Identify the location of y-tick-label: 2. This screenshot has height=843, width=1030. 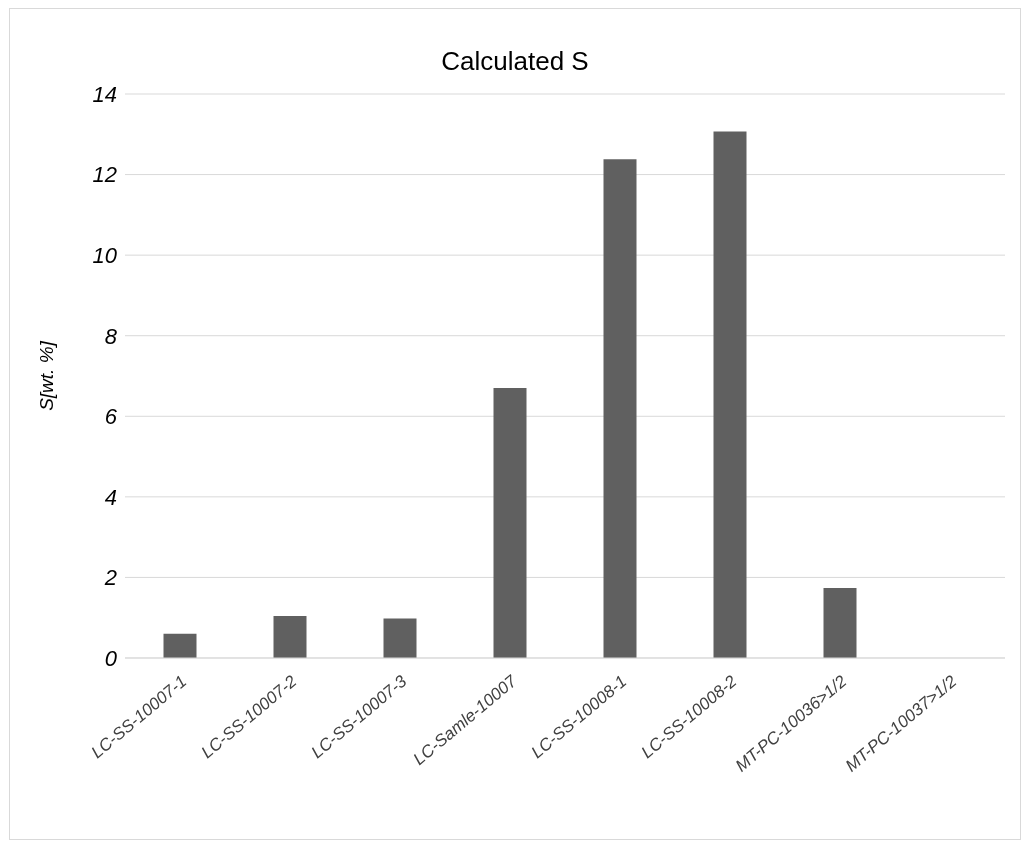
(110, 578).